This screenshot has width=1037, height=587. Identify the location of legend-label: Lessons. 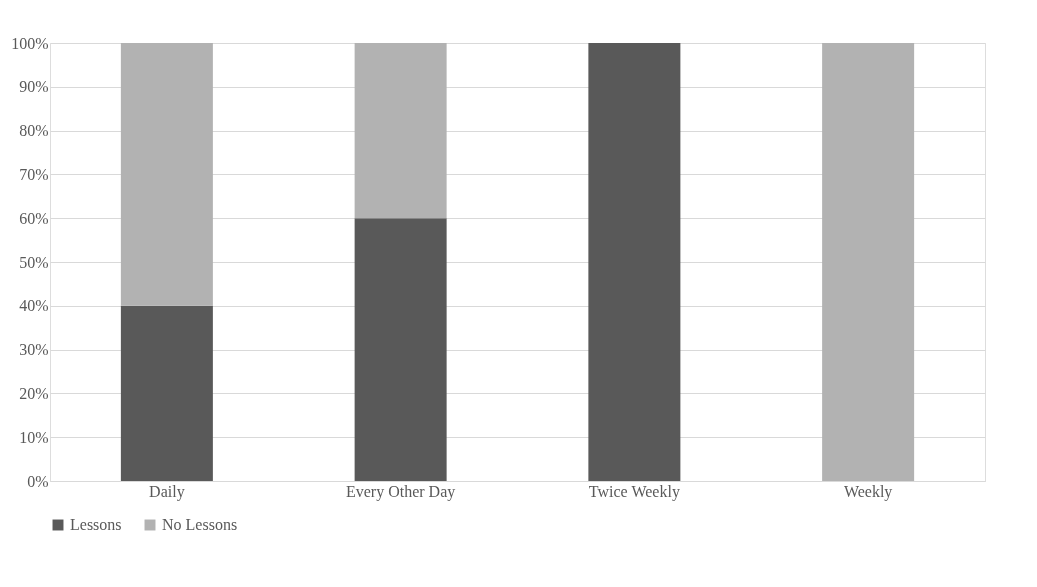
(96, 524).